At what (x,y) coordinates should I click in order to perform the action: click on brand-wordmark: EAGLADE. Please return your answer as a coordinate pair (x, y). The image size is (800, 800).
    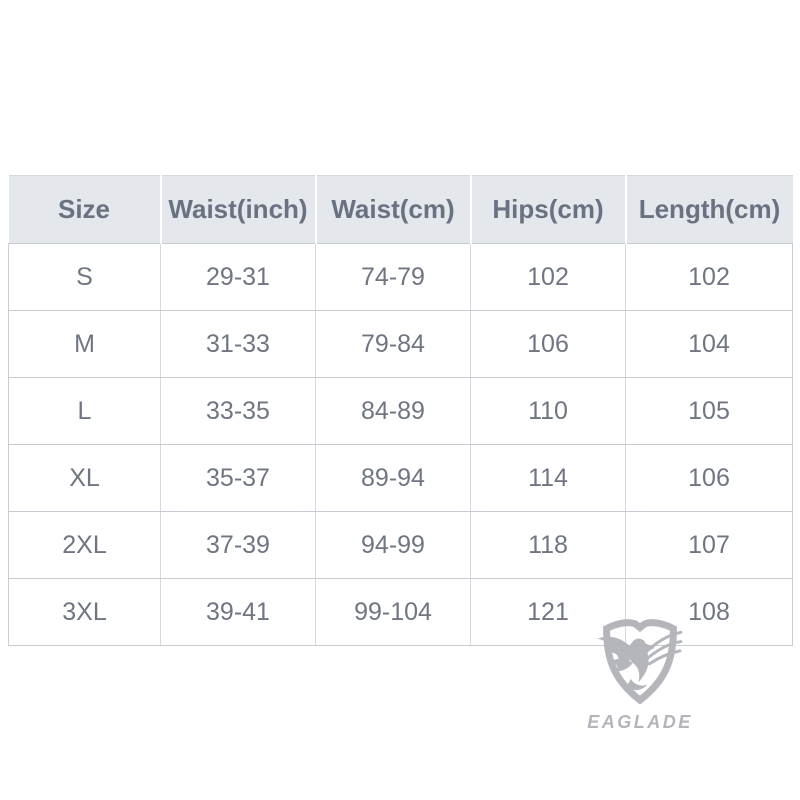
    Looking at the image, I should click on (640, 722).